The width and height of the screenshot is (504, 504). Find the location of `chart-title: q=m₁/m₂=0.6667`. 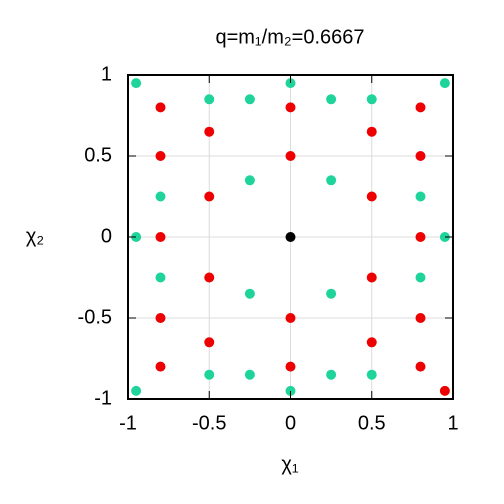

chart-title: q=m₁/m₂=0.6667 is located at coordinates (289, 37).